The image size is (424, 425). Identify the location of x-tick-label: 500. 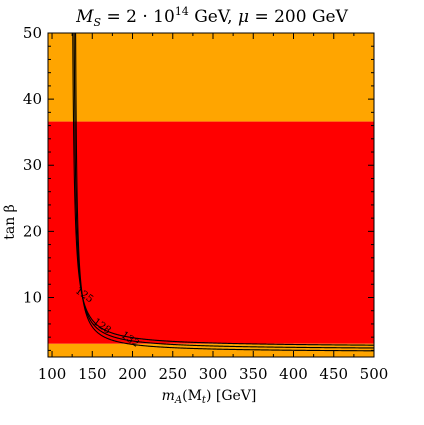
(374, 374).